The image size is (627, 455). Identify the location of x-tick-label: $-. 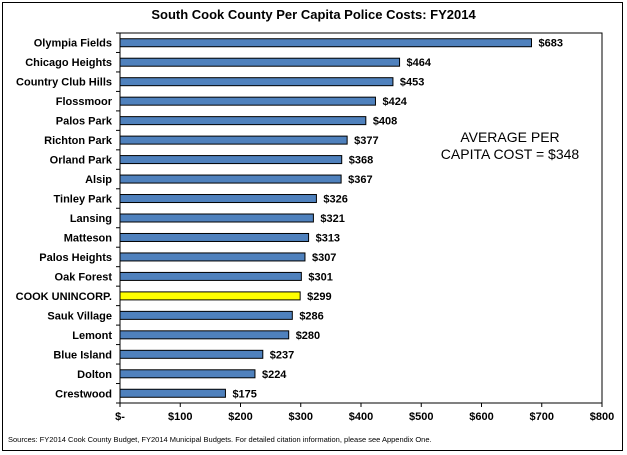
(120, 417).